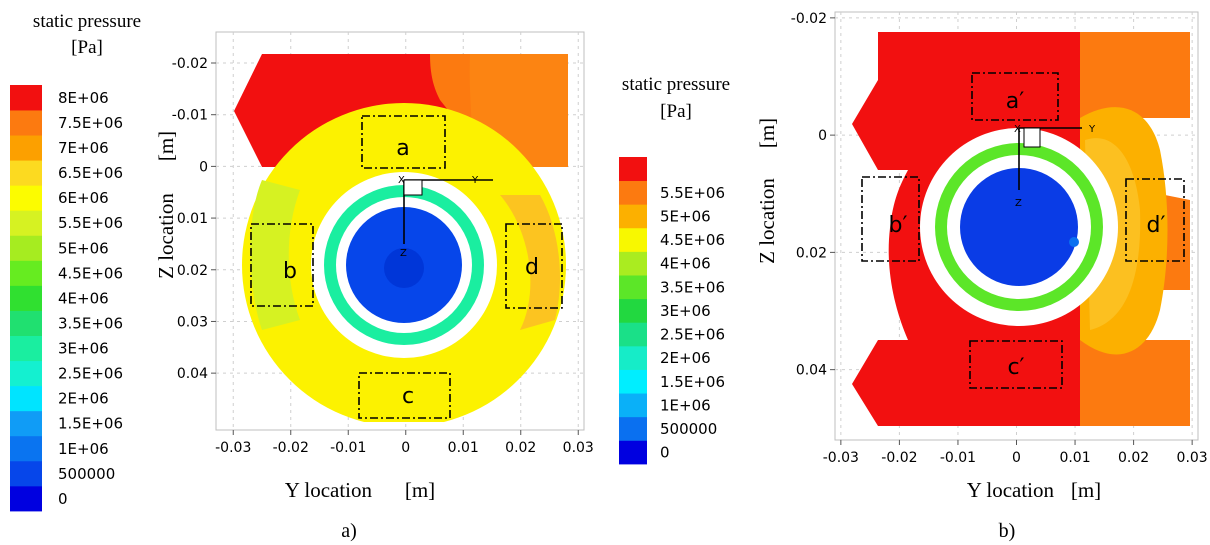  What do you see at coordinates (192, 219) in the screenshot?
I see `panel-a-ytick-label-3: 0.01` at bounding box center [192, 219].